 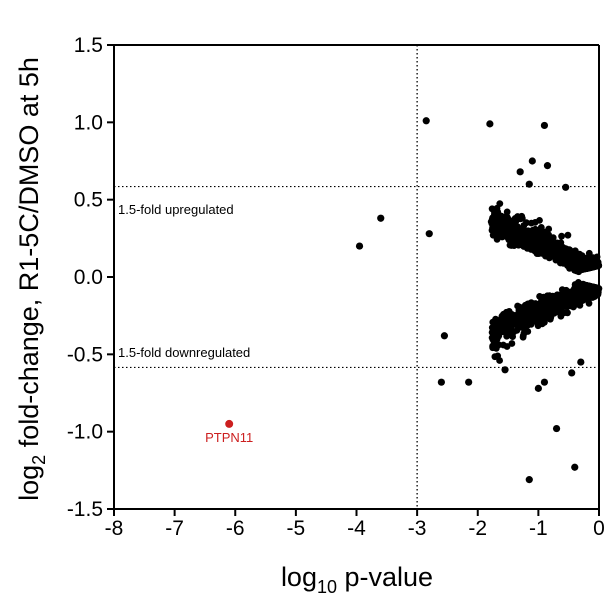 What do you see at coordinates (229, 437) in the screenshot?
I see `highlight-label: PTPN11` at bounding box center [229, 437].